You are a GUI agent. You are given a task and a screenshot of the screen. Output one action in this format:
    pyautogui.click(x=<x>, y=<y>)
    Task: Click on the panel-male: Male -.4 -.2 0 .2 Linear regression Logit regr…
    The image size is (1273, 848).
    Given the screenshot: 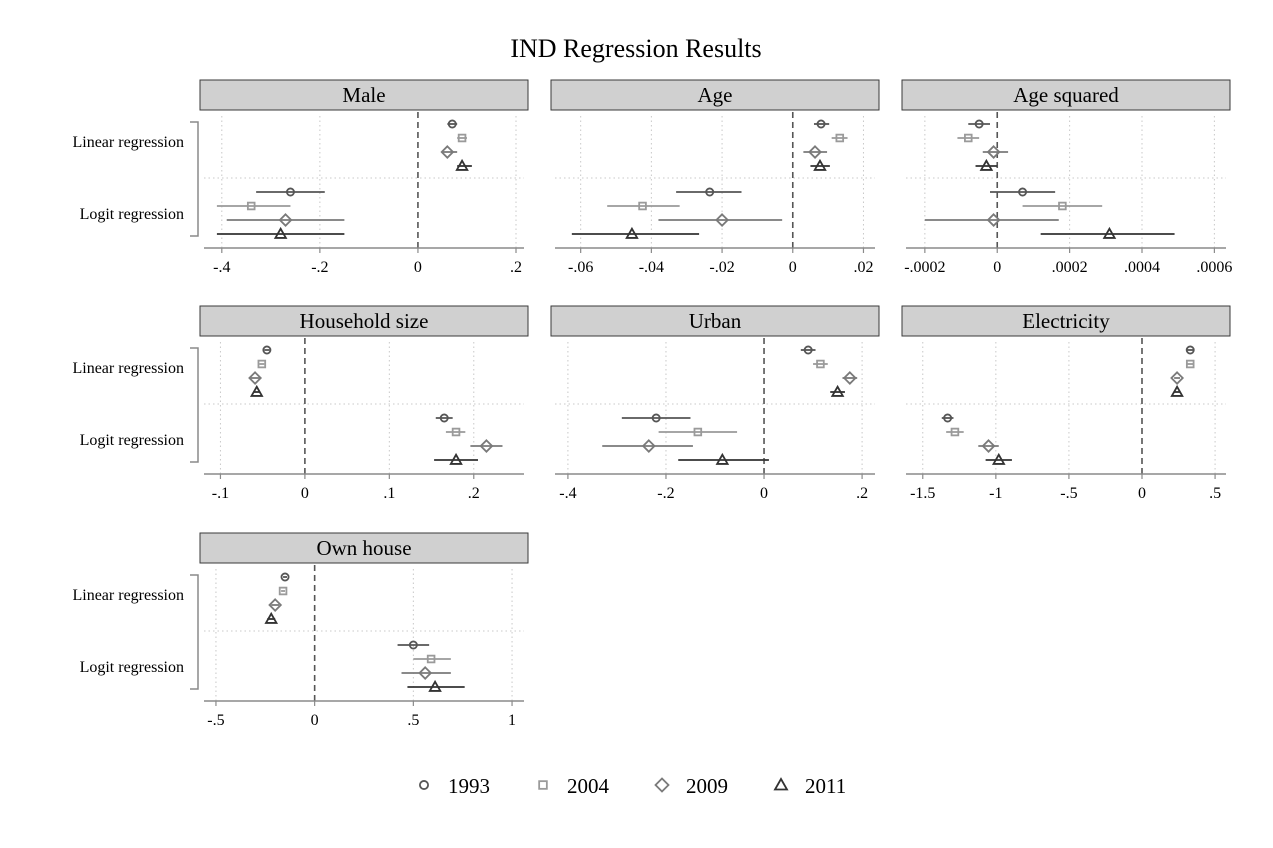 What is the action you would take?
    pyautogui.click(x=300, y=177)
    